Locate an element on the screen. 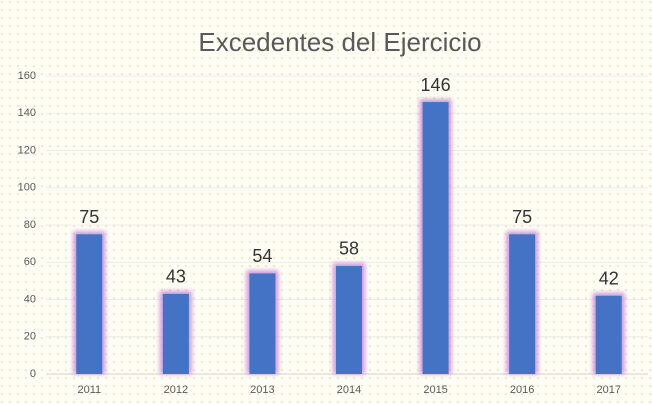 The width and height of the screenshot is (652, 404). data-label: 43 is located at coordinates (176, 277).